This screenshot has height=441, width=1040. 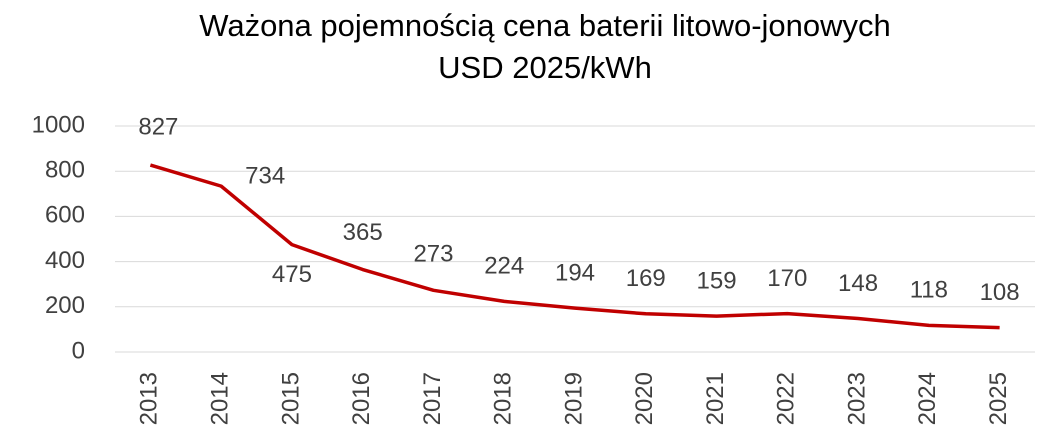 I want to click on data-label: 118, so click(x=929, y=290).